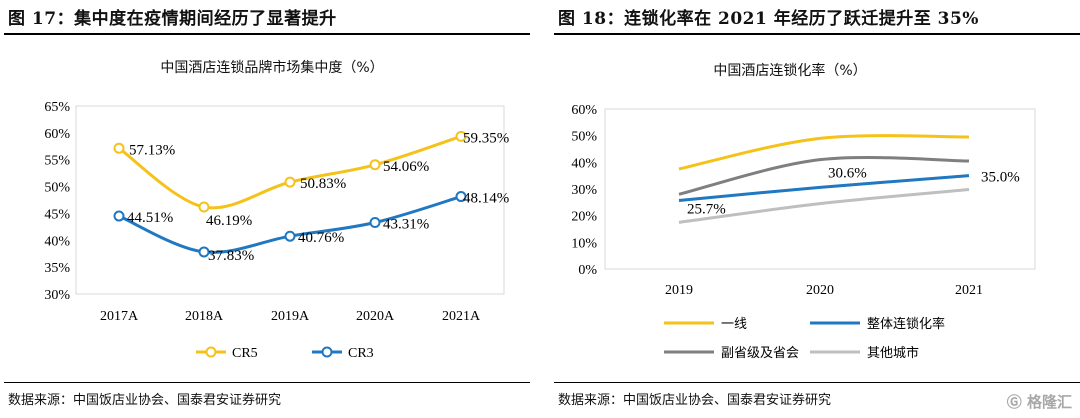 This screenshot has height=418, width=1080. What do you see at coordinates (486, 199) in the screenshot?
I see `data-label: 48.14%` at bounding box center [486, 199].